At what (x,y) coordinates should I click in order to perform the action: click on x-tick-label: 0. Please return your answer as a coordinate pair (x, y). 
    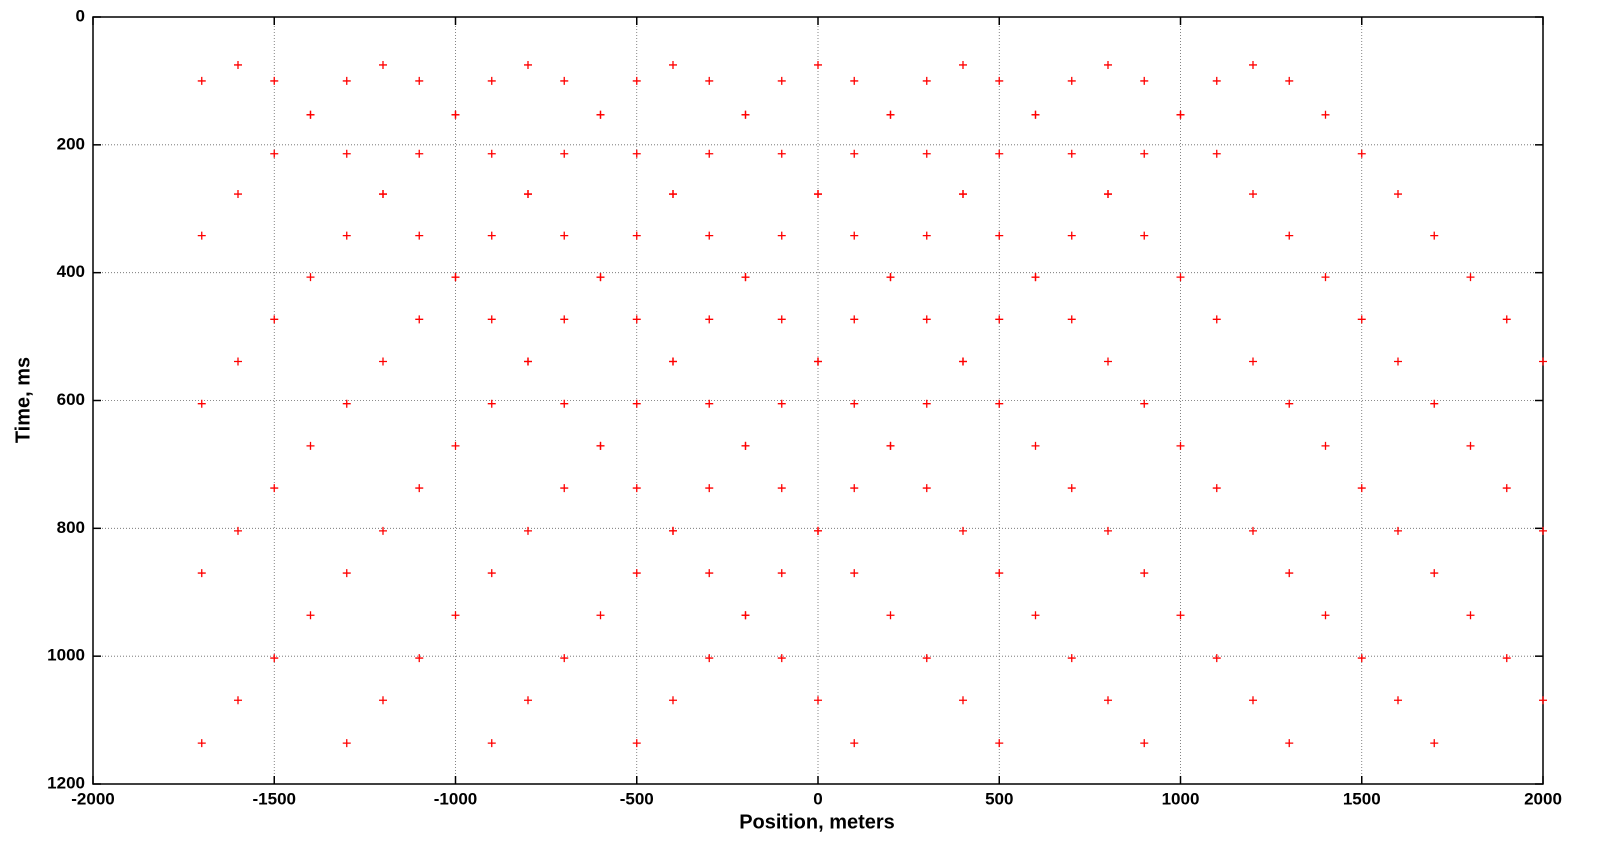
    Looking at the image, I should click on (817, 798).